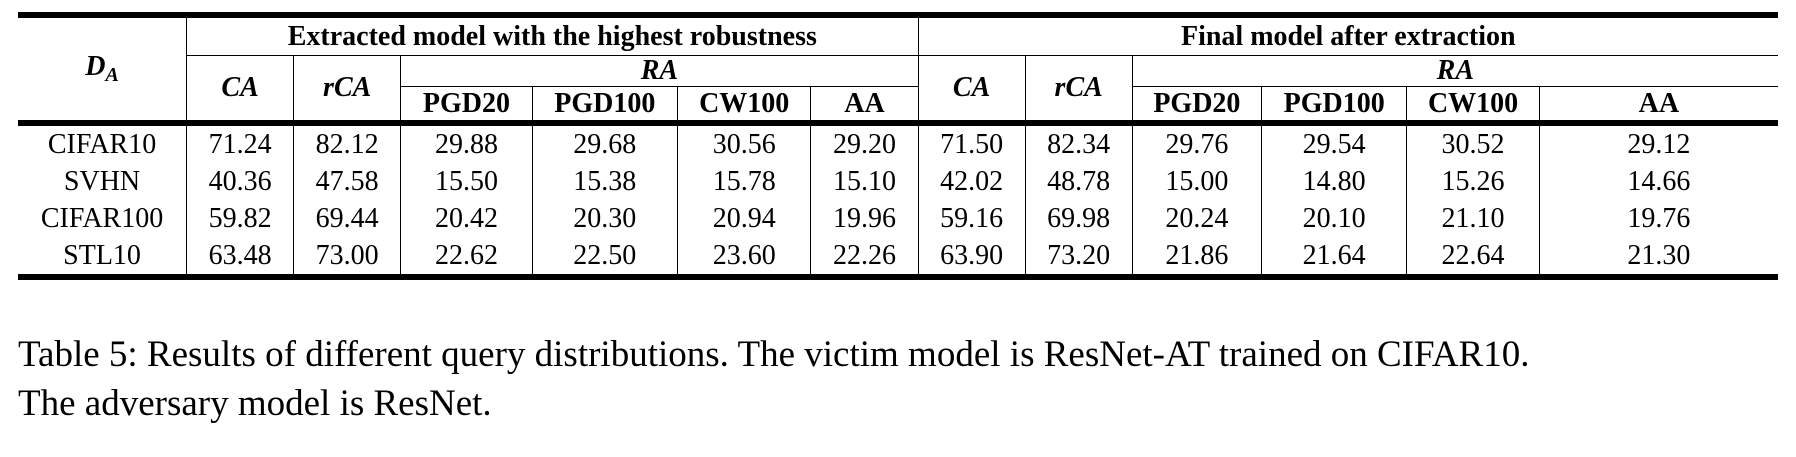 The width and height of the screenshot is (1796, 457). What do you see at coordinates (1473, 258) in the screenshot?
I see `value-cell: 22.64` at bounding box center [1473, 258].